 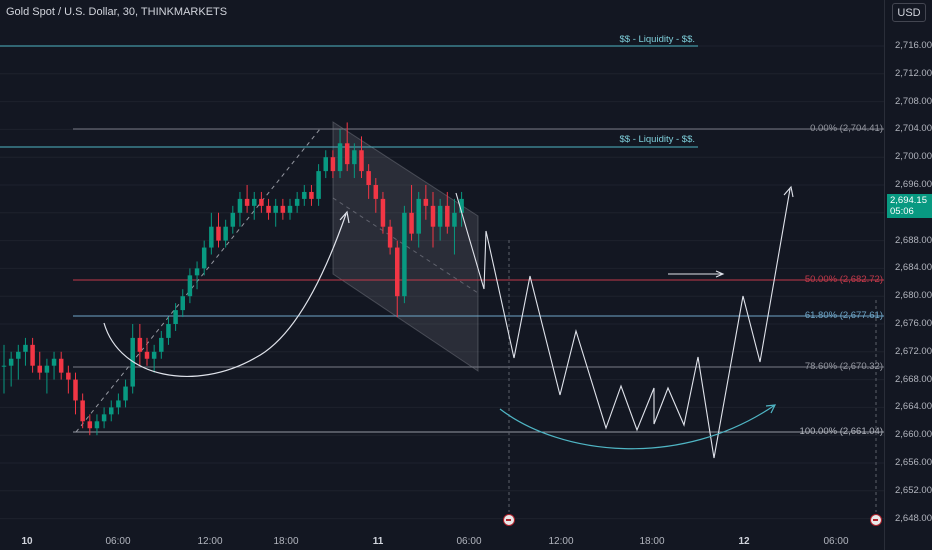 I want to click on fib-label-786: 78.60% (2,670.32), so click(x=843, y=366).